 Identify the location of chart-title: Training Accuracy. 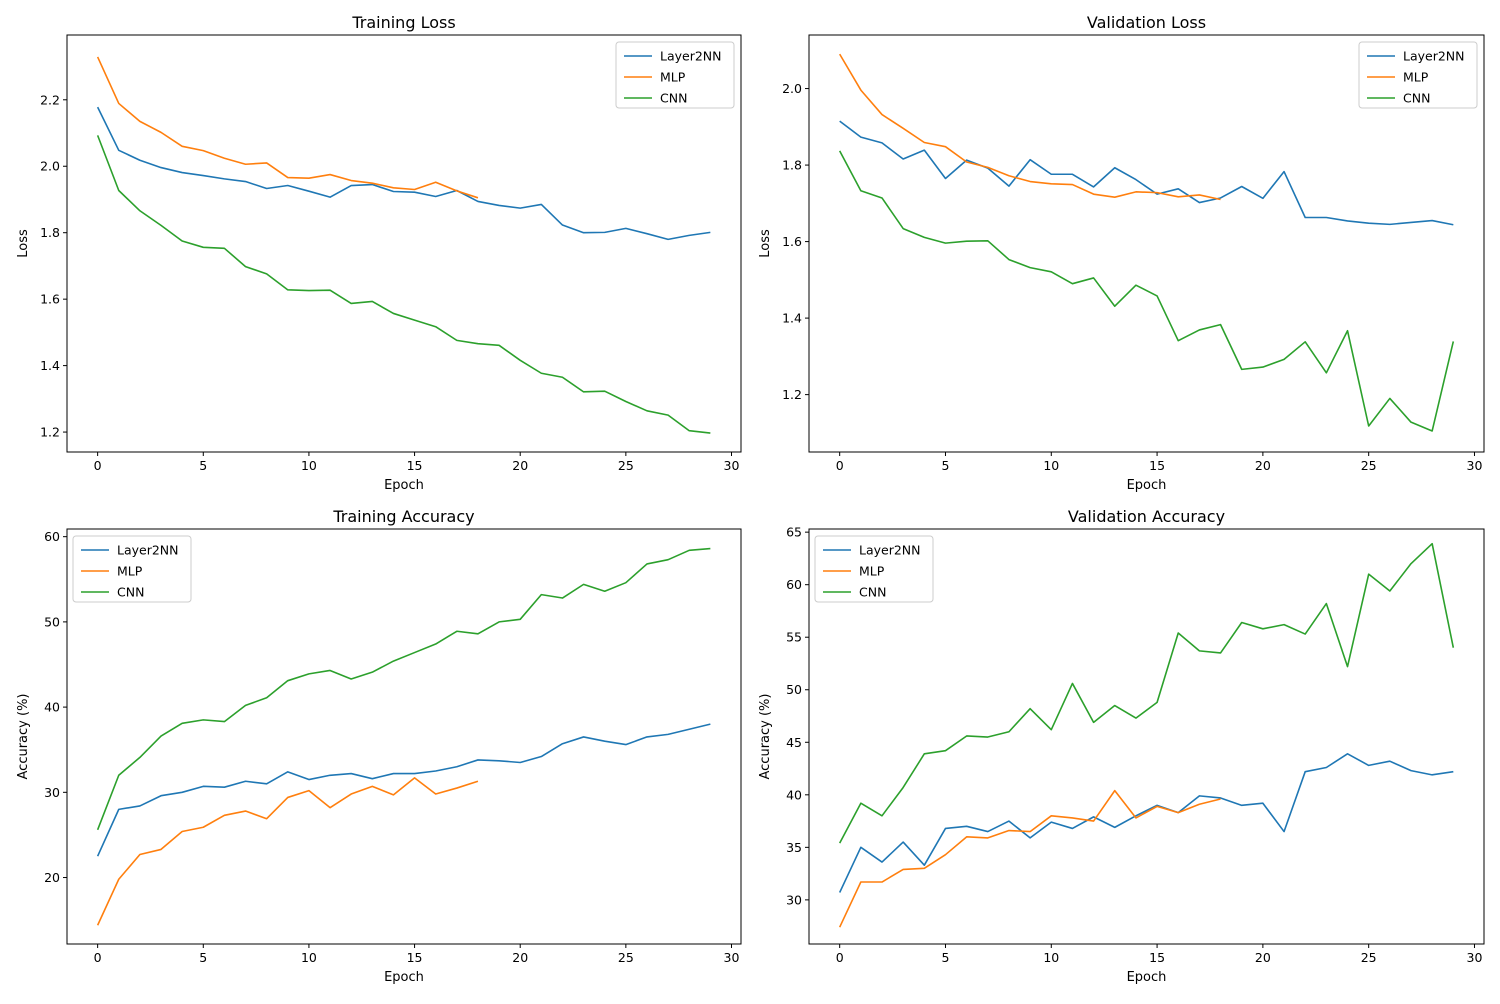
(403, 516).